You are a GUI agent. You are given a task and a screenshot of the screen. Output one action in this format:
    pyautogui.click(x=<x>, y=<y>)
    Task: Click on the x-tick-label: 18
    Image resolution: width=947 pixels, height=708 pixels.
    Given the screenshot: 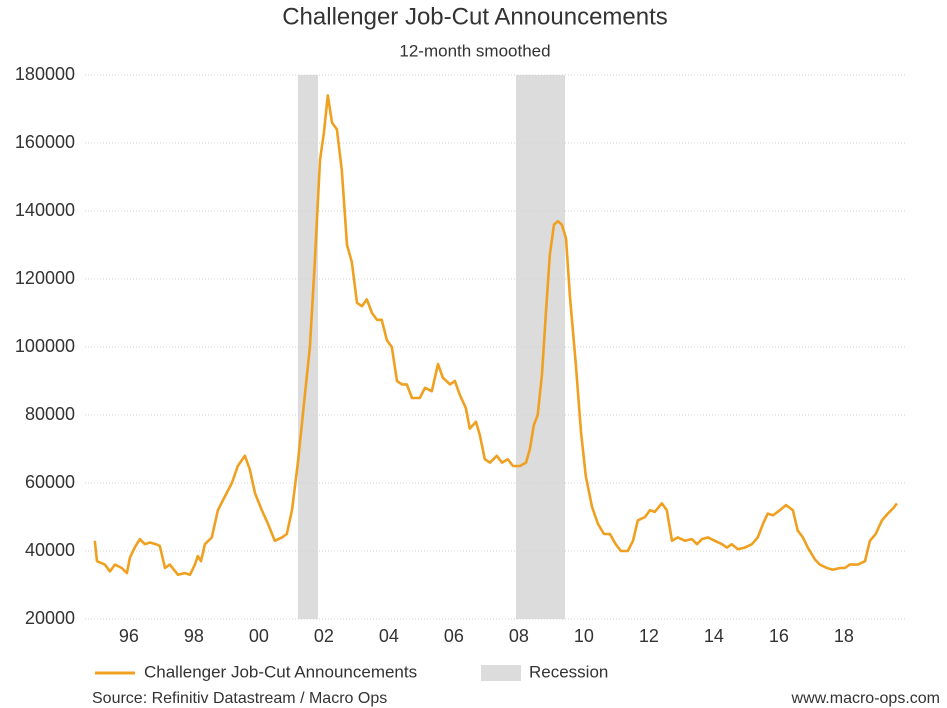 What is the action you would take?
    pyautogui.click(x=844, y=636)
    